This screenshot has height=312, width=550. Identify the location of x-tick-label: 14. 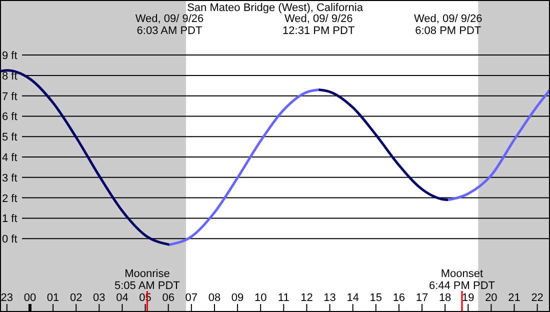
(352, 298).